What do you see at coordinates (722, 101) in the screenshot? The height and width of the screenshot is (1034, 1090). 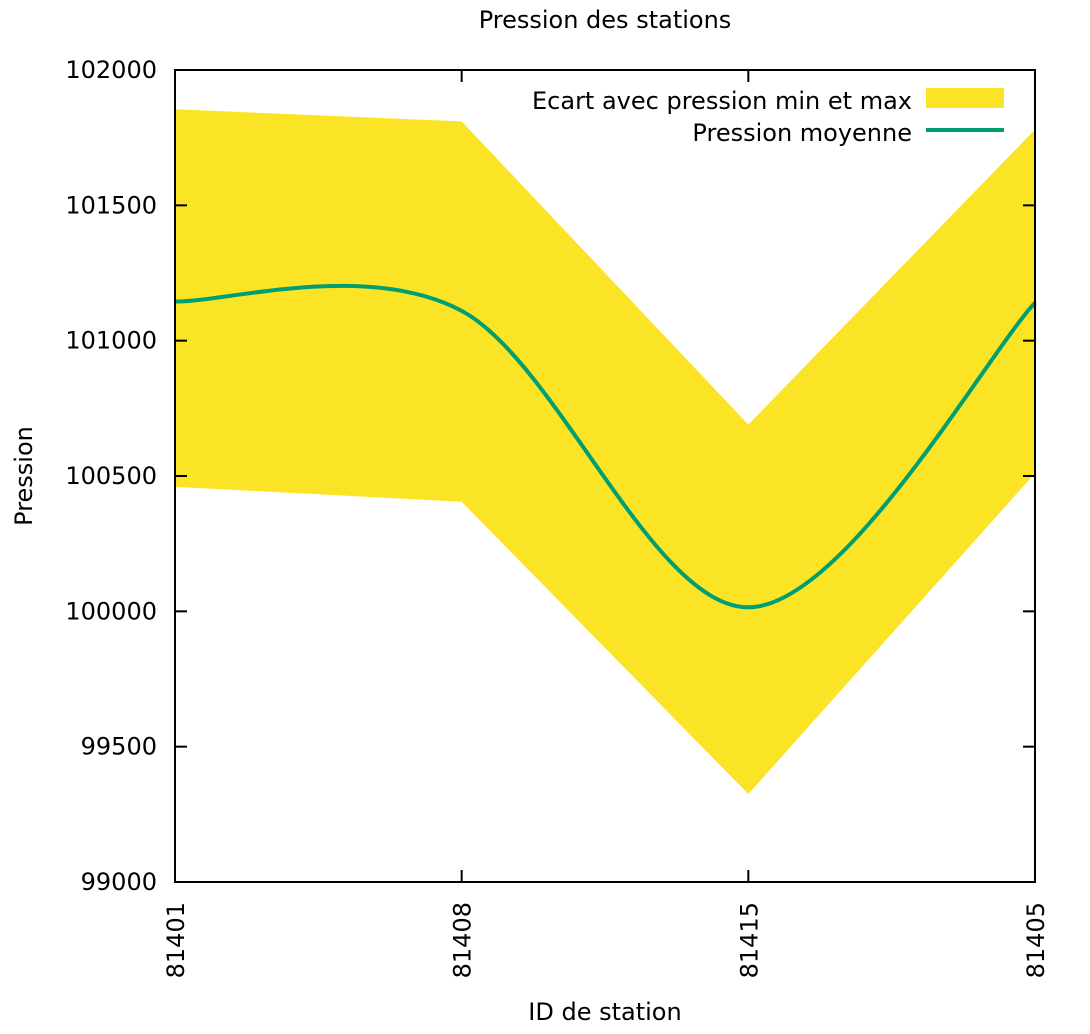 I see `legend-label-band: Ecart avec pression min et max` at bounding box center [722, 101].